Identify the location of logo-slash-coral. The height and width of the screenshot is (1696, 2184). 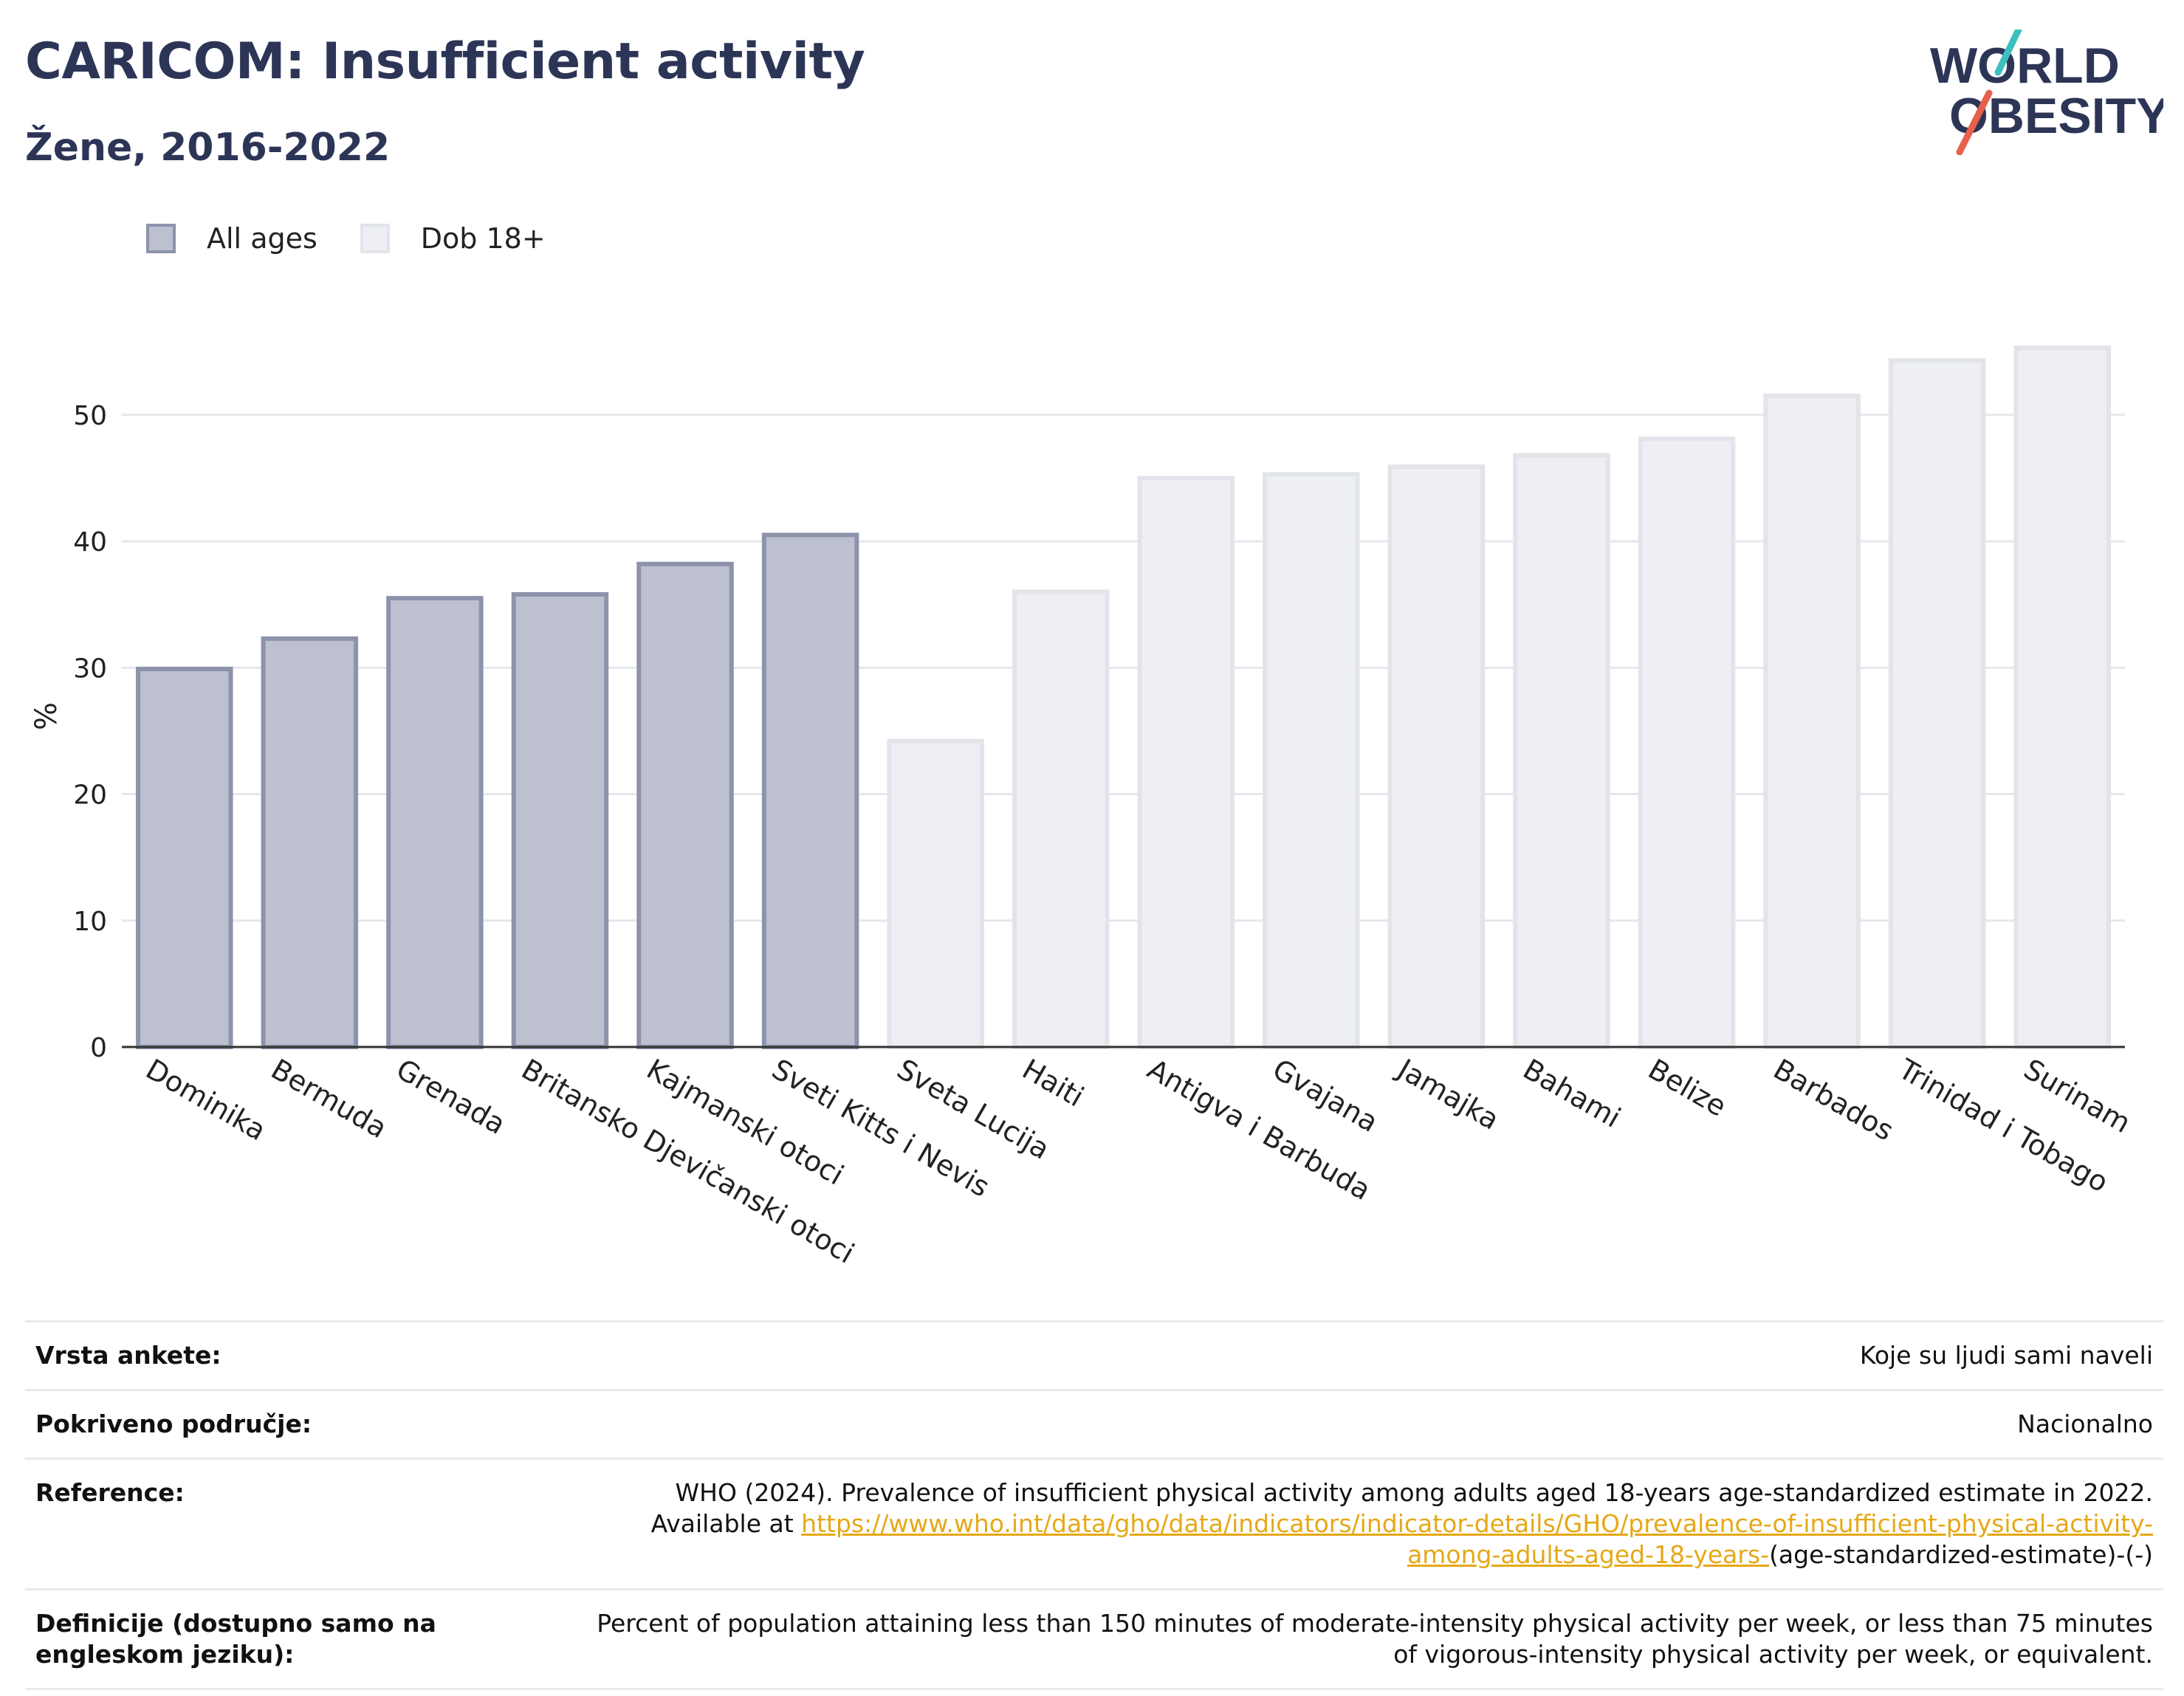
(1974, 122).